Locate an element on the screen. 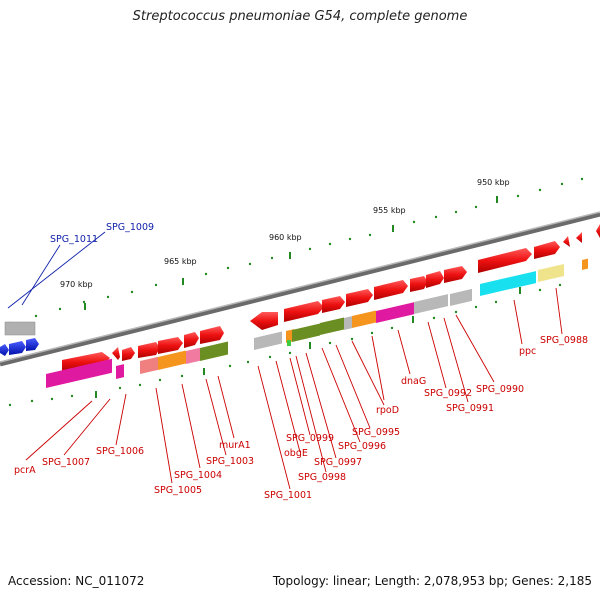 The height and width of the screenshot is (600, 600). gene-label-dnag: dnaG is located at coordinates (413, 381).